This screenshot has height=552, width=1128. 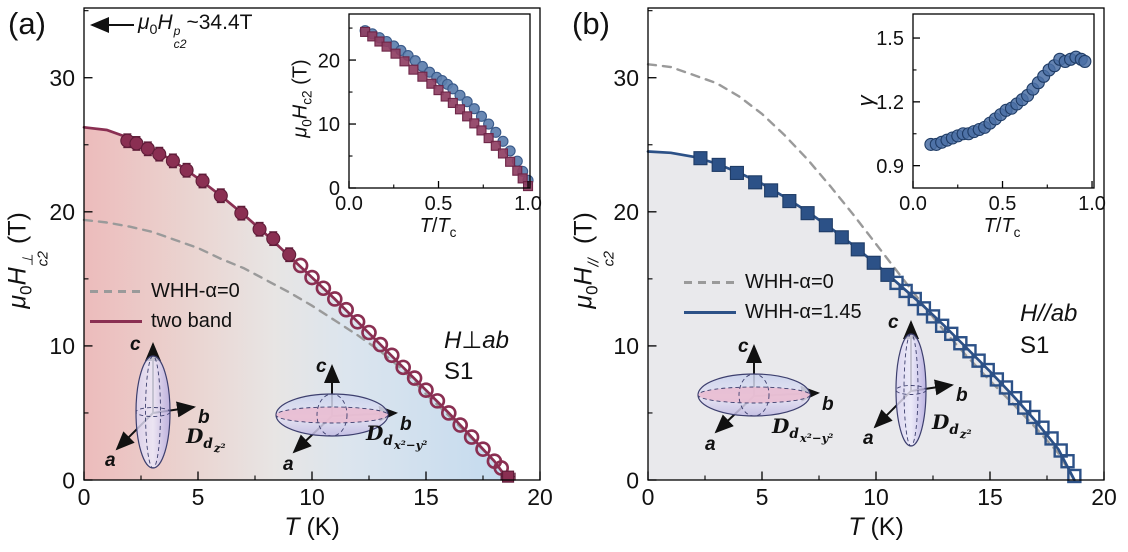 I want to click on y-tick-label: 1.5, so click(x=890, y=39).